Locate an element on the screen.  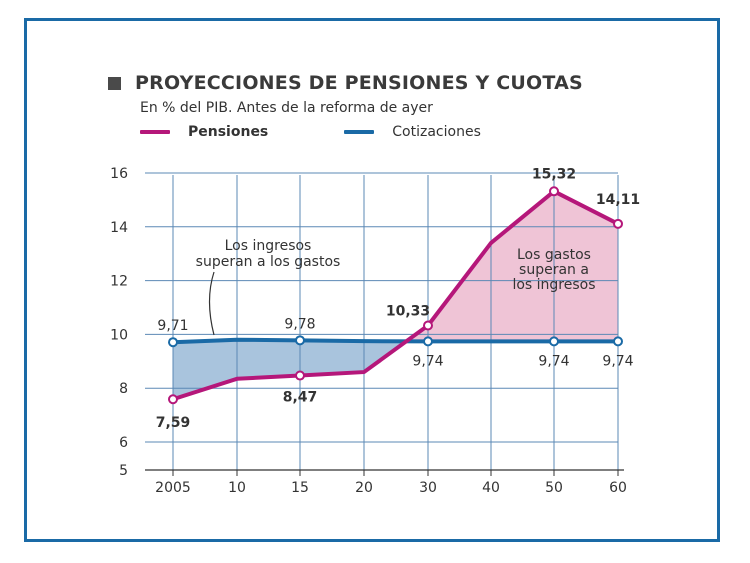
y-tick-label: 8 is located at coordinates (123, 389).